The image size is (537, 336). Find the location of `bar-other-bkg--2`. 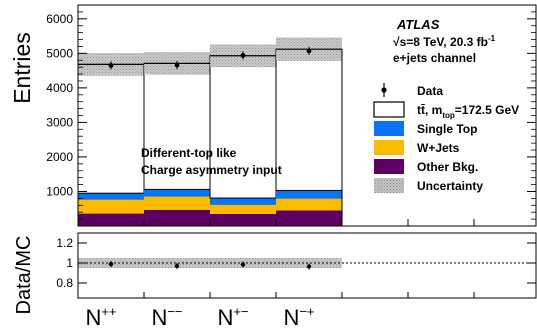

bar-other-bkg--2 is located at coordinates (243, 219).